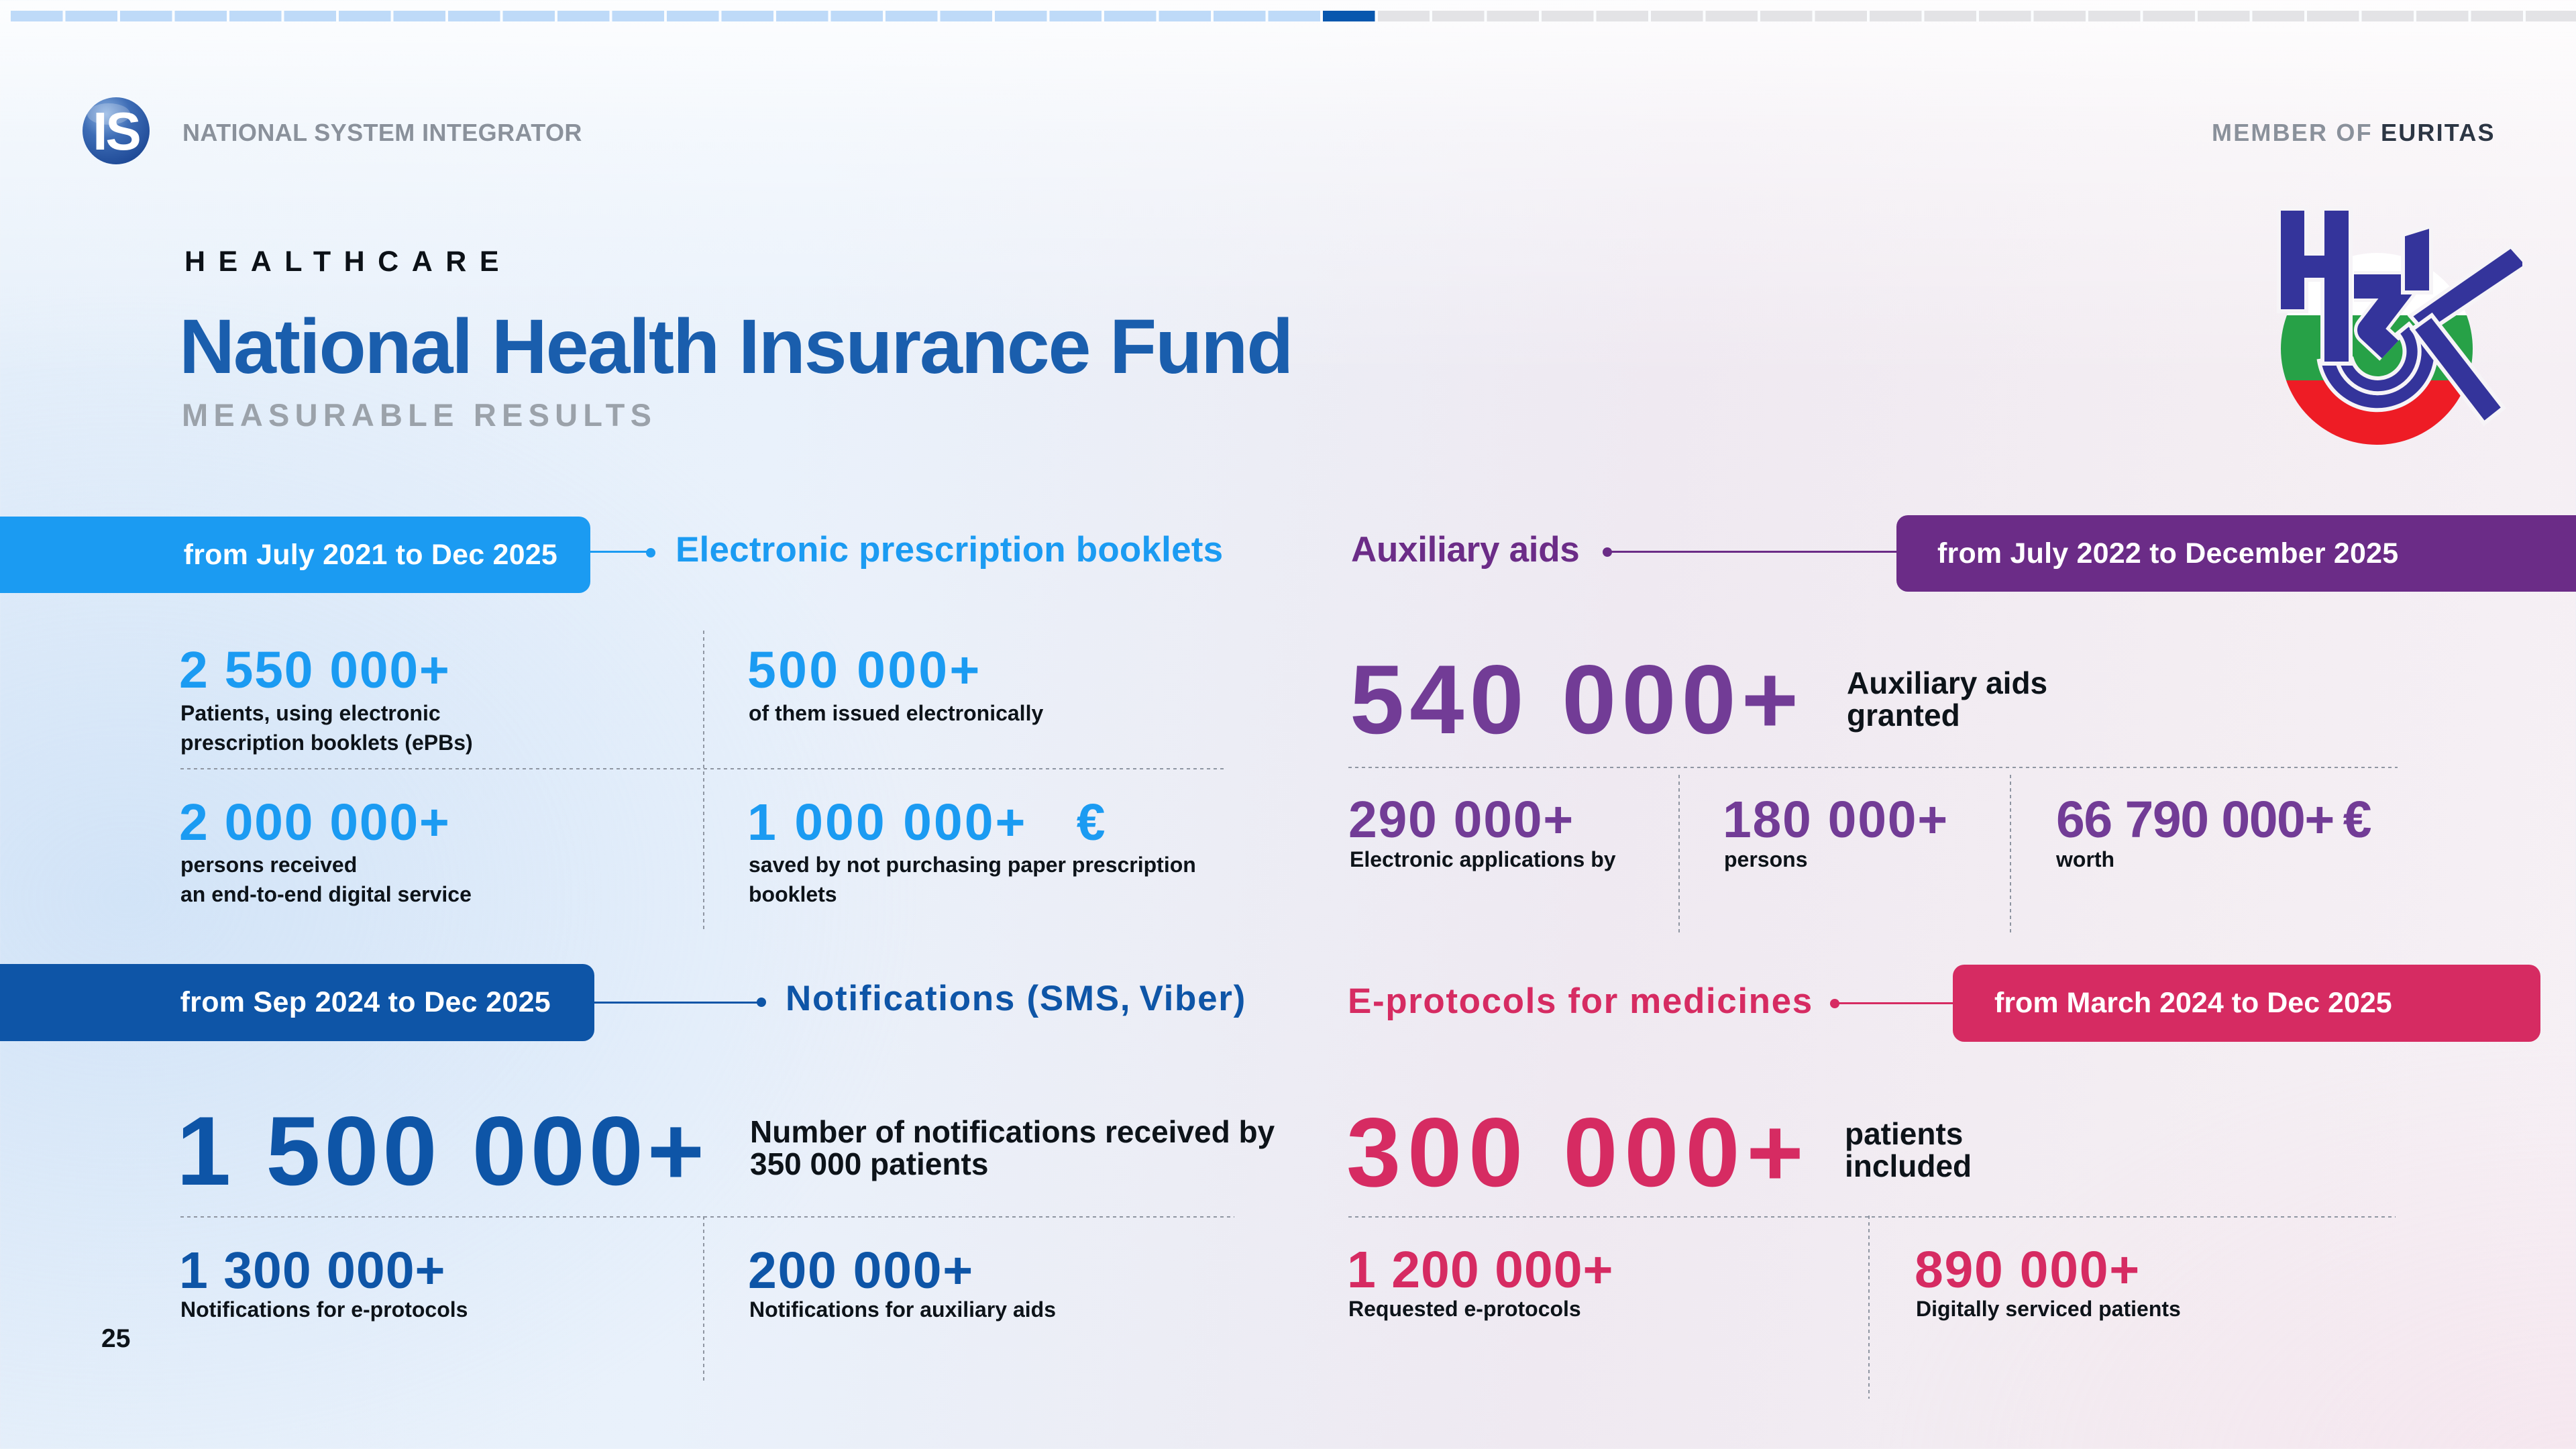  Describe the element at coordinates (116, 131) in the screenshot. I see `svg-text: IS` at that location.